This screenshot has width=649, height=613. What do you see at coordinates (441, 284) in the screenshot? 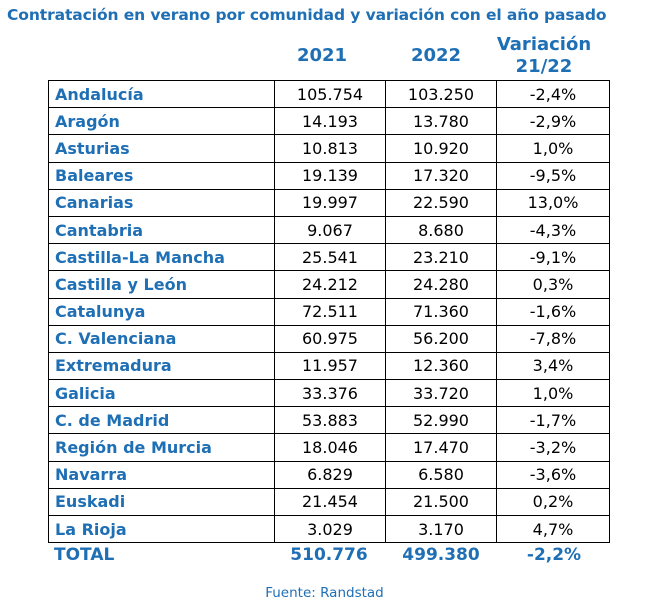
I see `value-2022-cell: 24.280` at bounding box center [441, 284].